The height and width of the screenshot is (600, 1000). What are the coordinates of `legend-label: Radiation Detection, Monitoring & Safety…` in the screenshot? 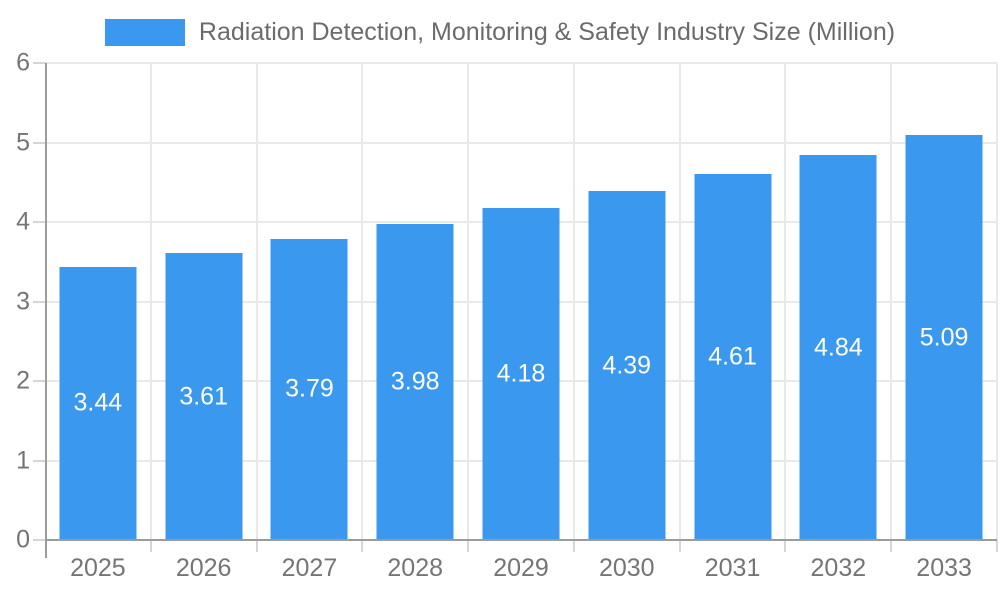 It's located at (547, 31).